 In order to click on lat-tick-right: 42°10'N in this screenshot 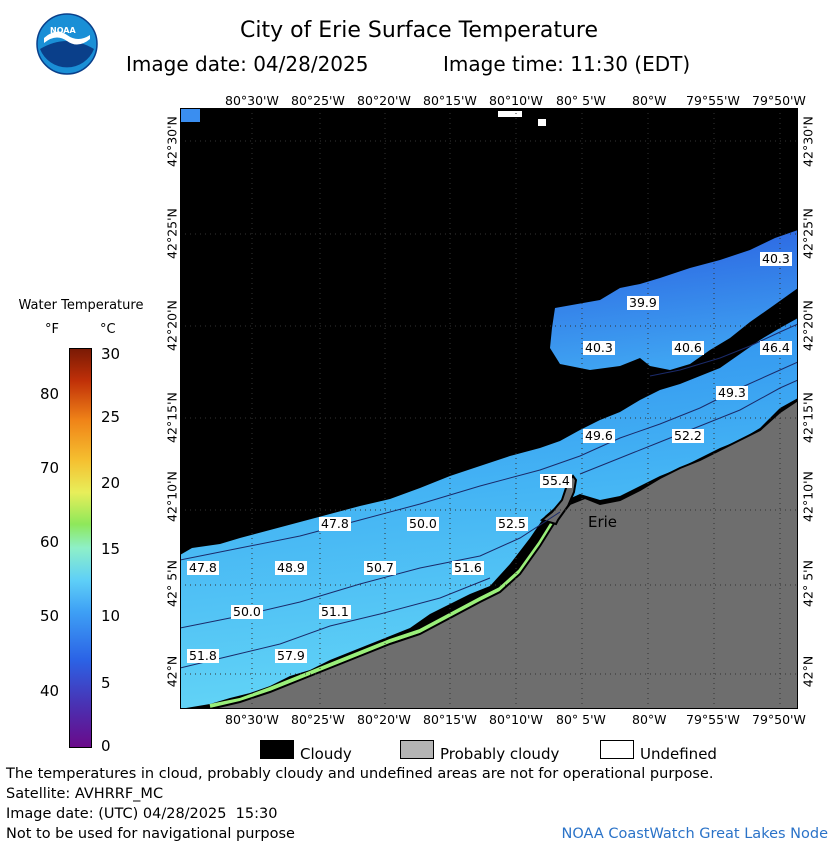, I will do `click(808, 496)`.